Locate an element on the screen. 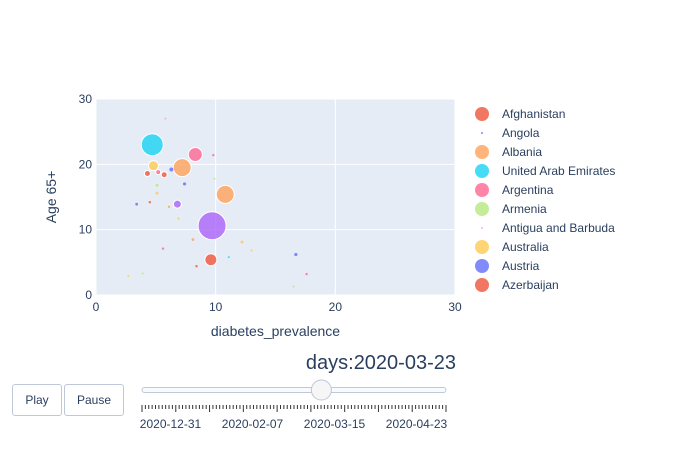 The width and height of the screenshot is (700, 450). y-axis-title: Age 65+ is located at coordinates (51, 197).